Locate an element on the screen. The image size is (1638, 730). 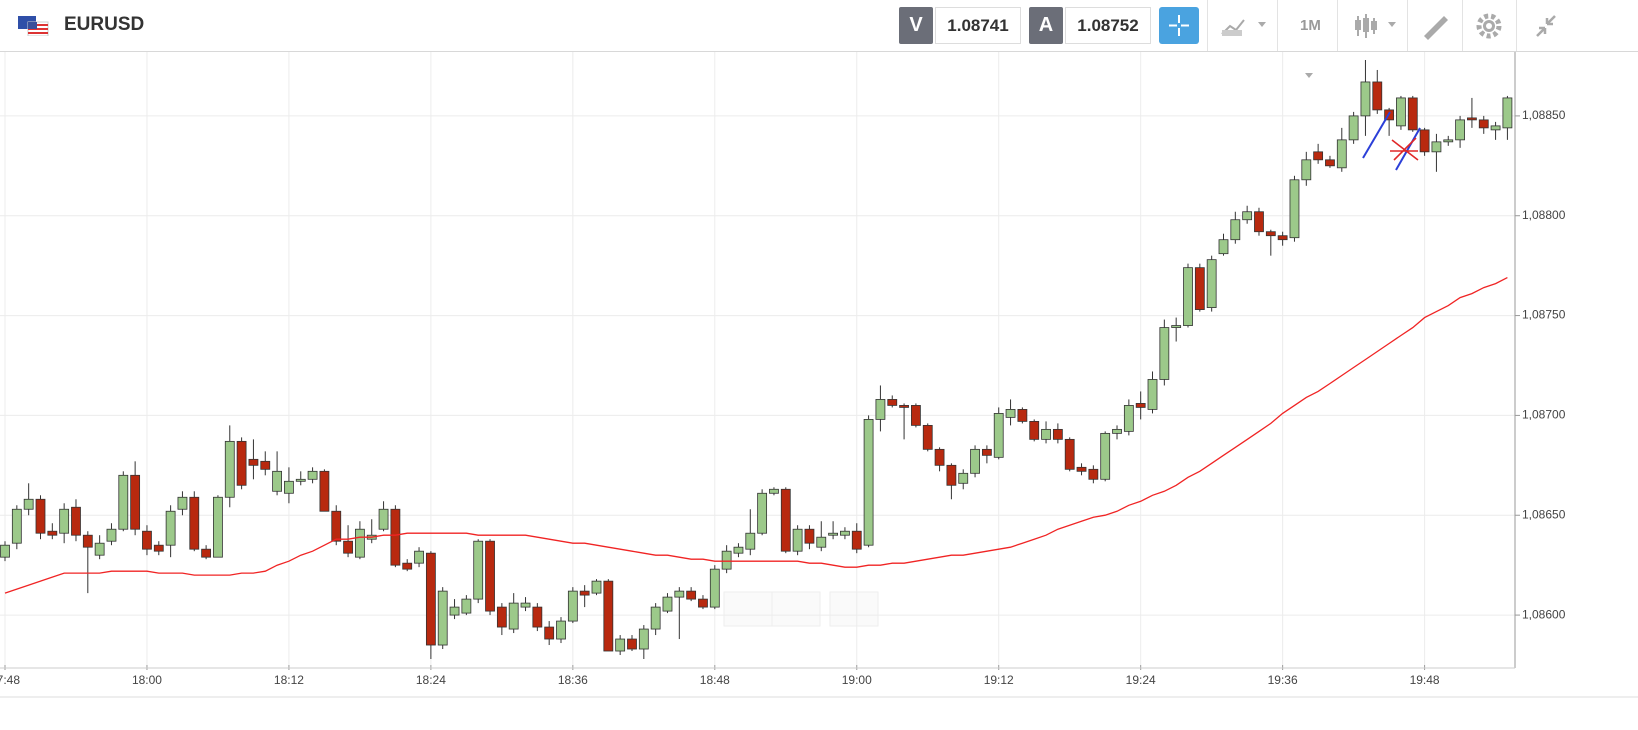
symbol: EURUSD is located at coordinates (104, 24).